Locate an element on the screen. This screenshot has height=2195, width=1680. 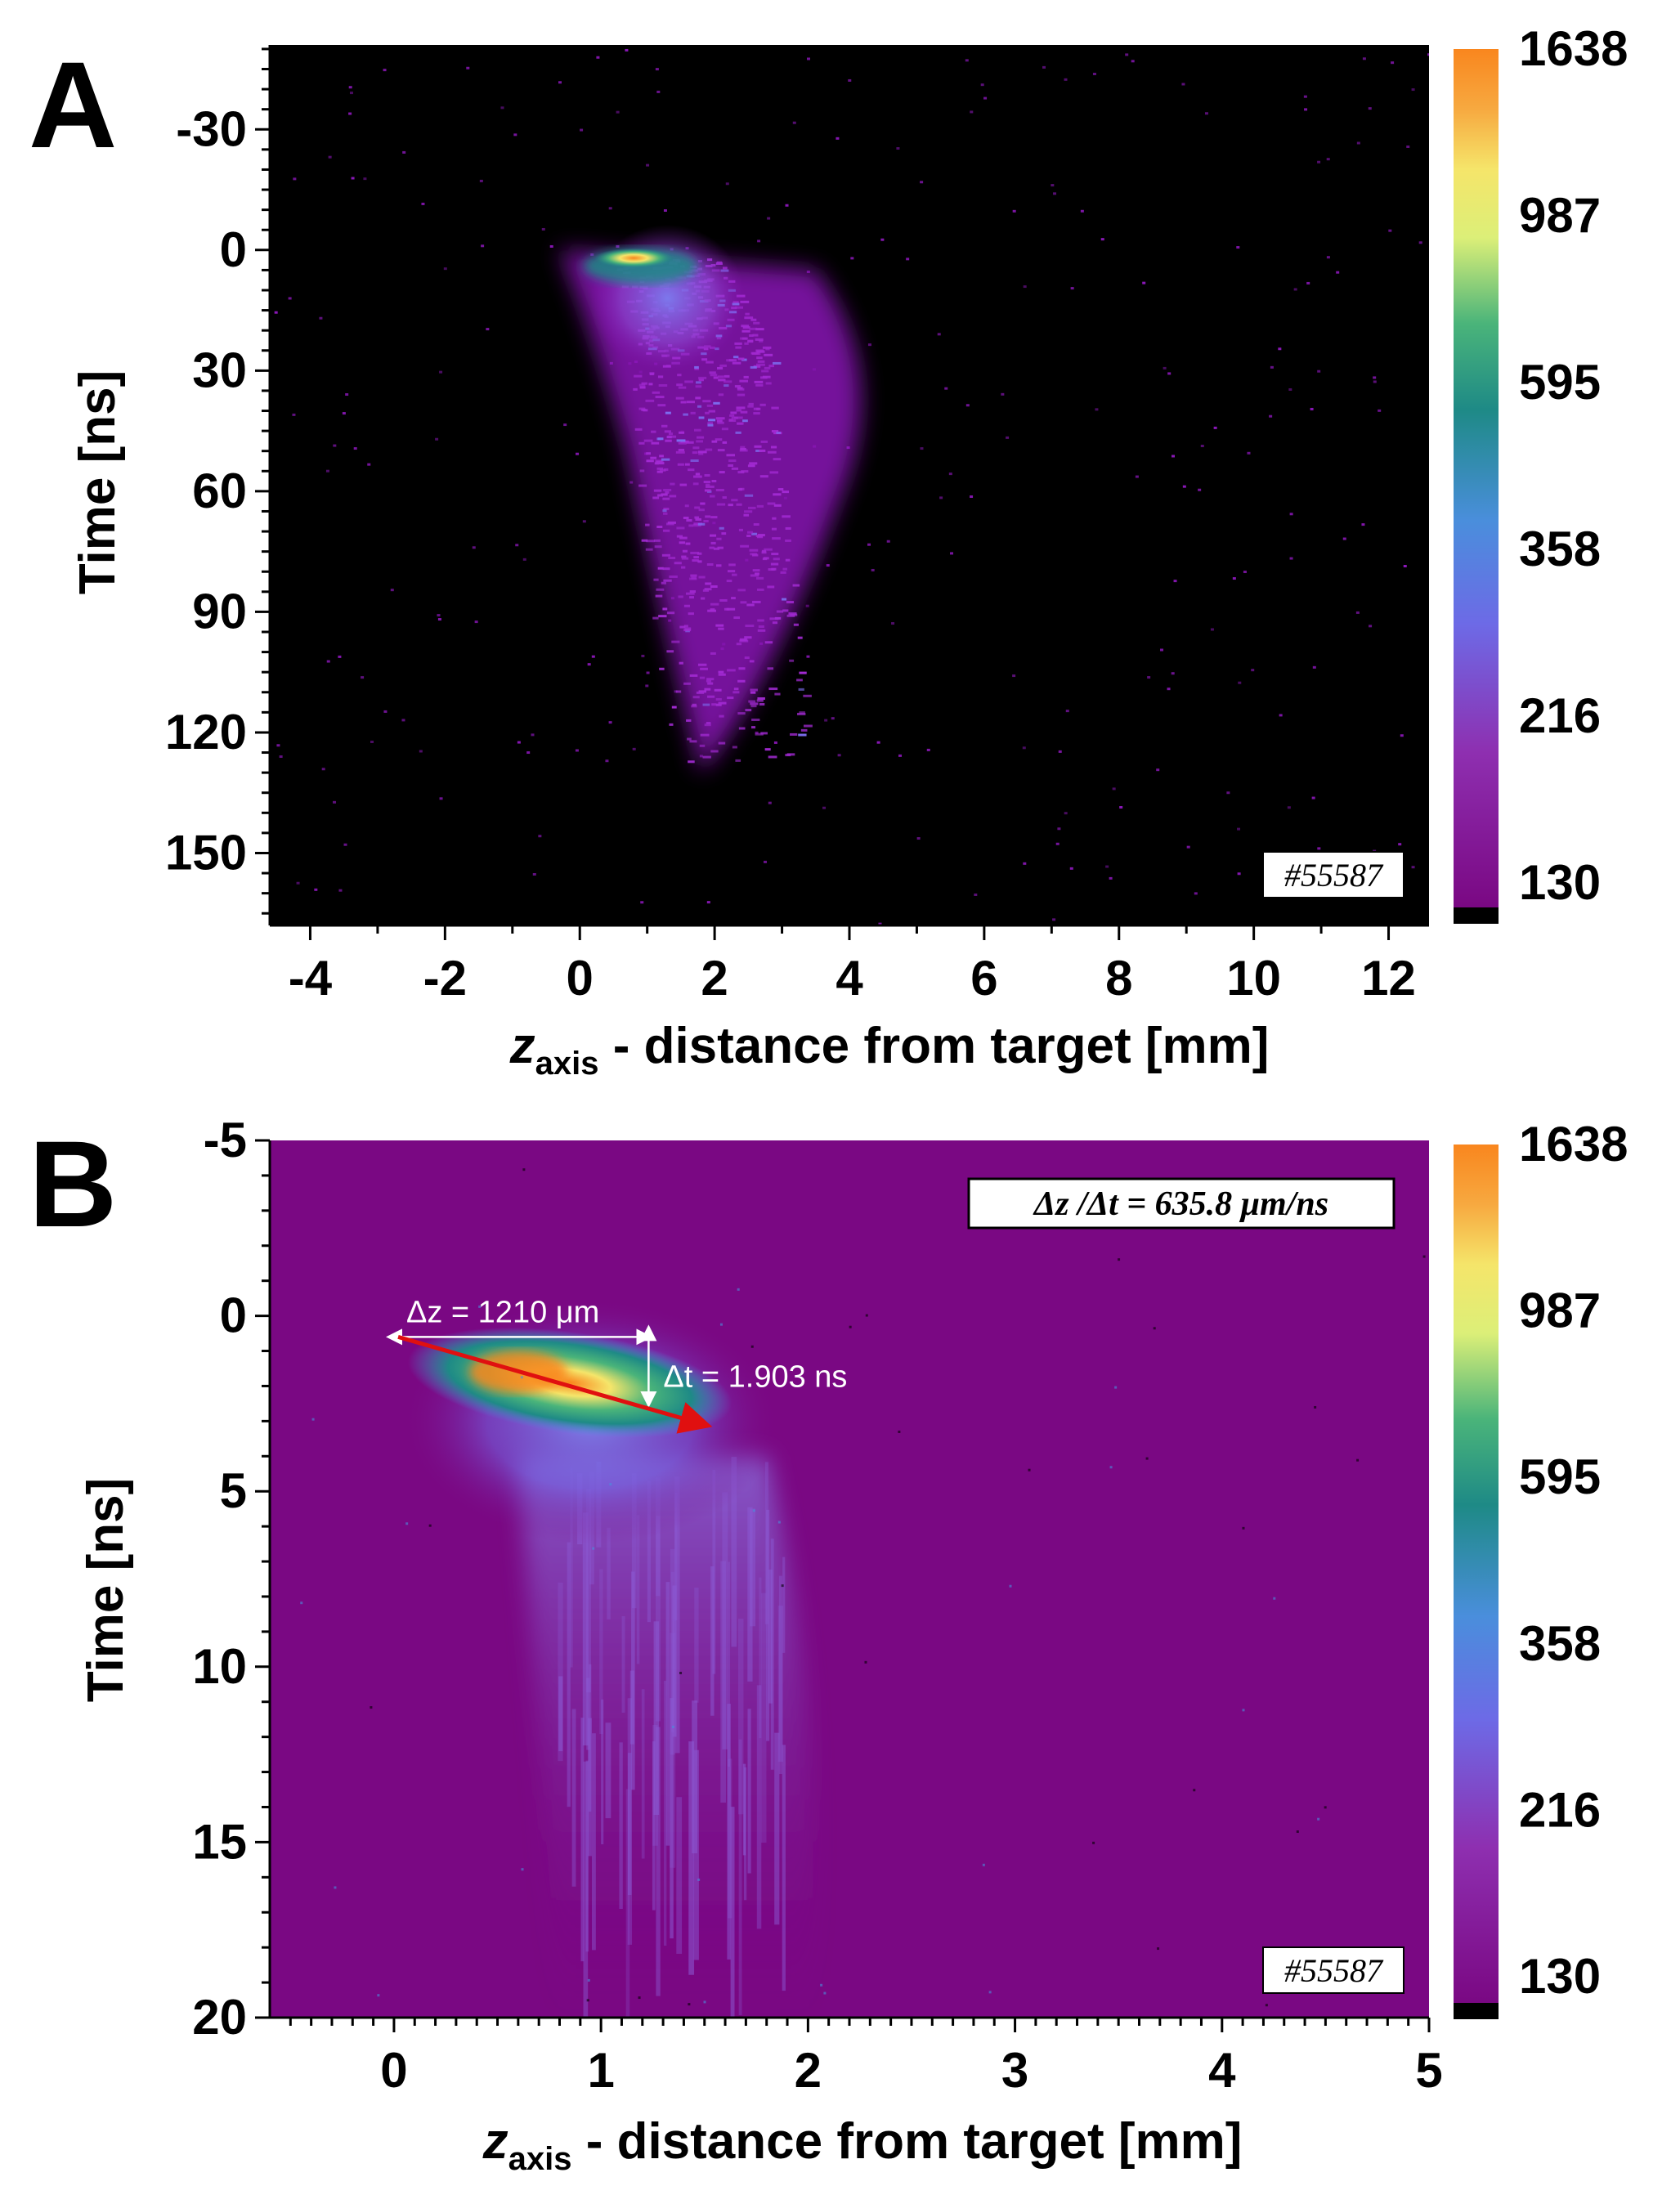
colorbar-tick-label: 358 is located at coordinates (1560, 549).